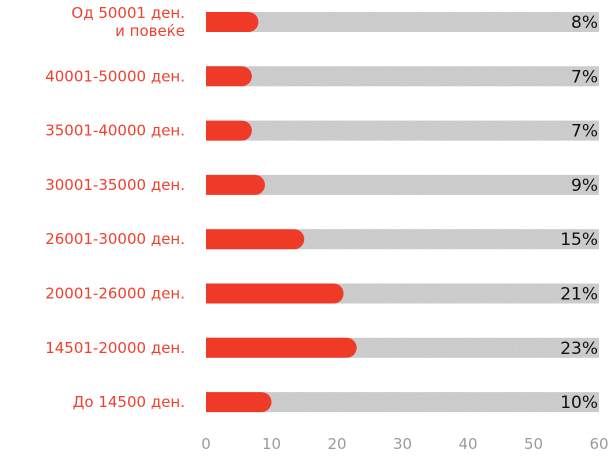 The image size is (616, 456). I want to click on category-label: 14501-20000 ден., so click(115, 348).